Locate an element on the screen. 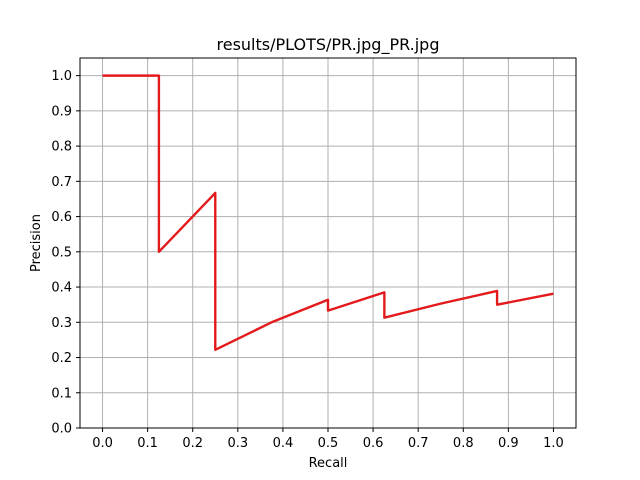 The height and width of the screenshot is (480, 640). y-tick-label: 0.1 is located at coordinates (61, 393).